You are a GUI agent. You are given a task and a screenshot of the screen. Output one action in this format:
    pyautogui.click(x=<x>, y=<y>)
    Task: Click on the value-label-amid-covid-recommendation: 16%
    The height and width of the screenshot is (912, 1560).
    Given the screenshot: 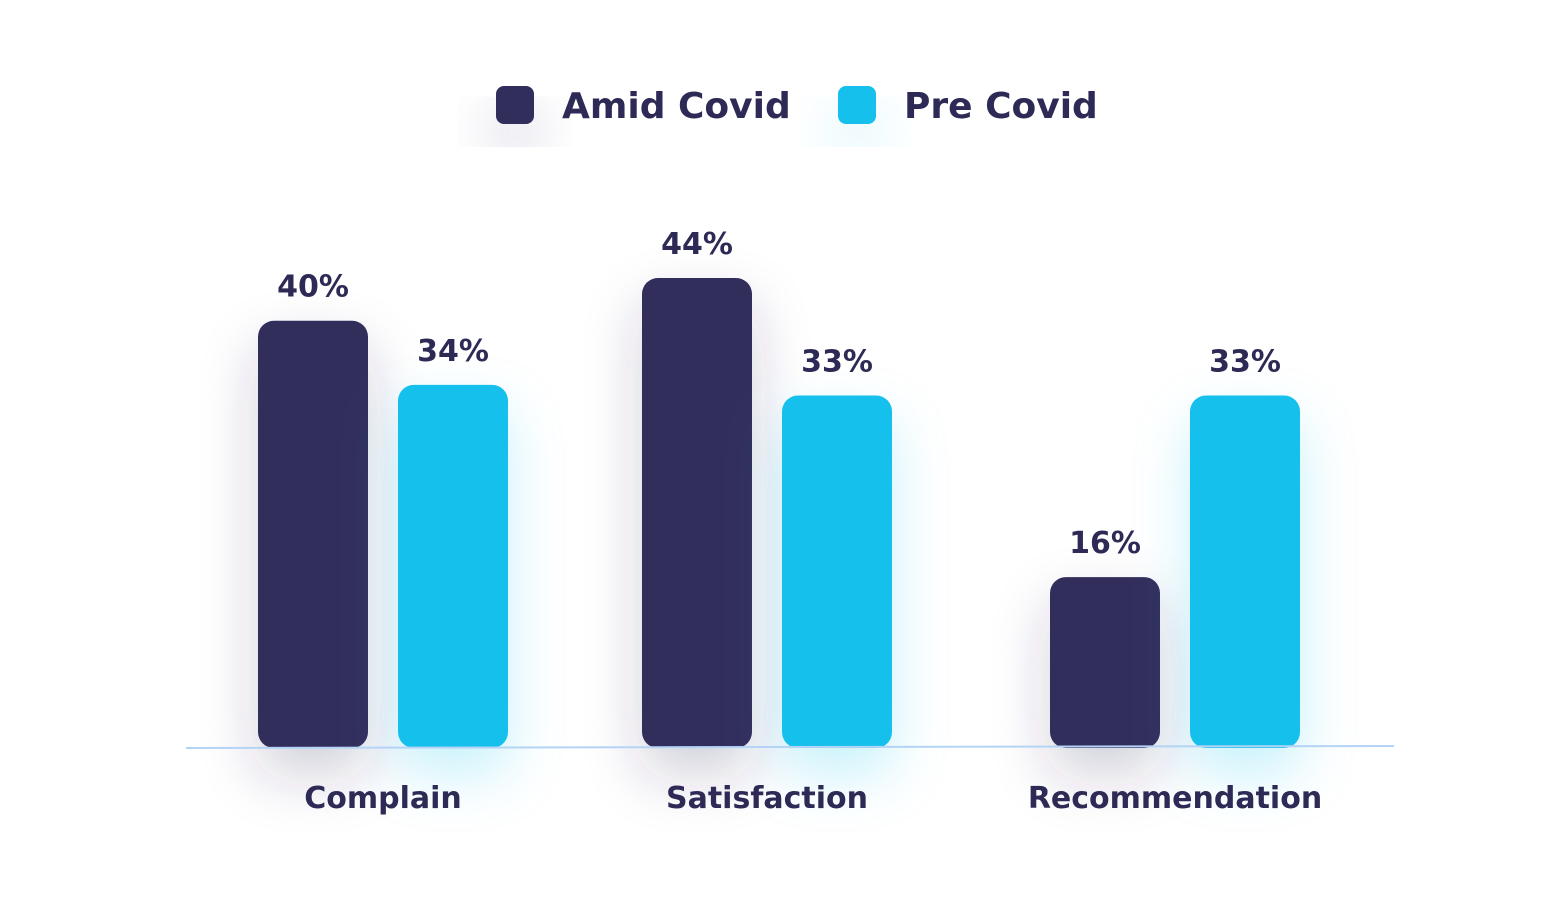 What is the action you would take?
    pyautogui.click(x=1105, y=543)
    